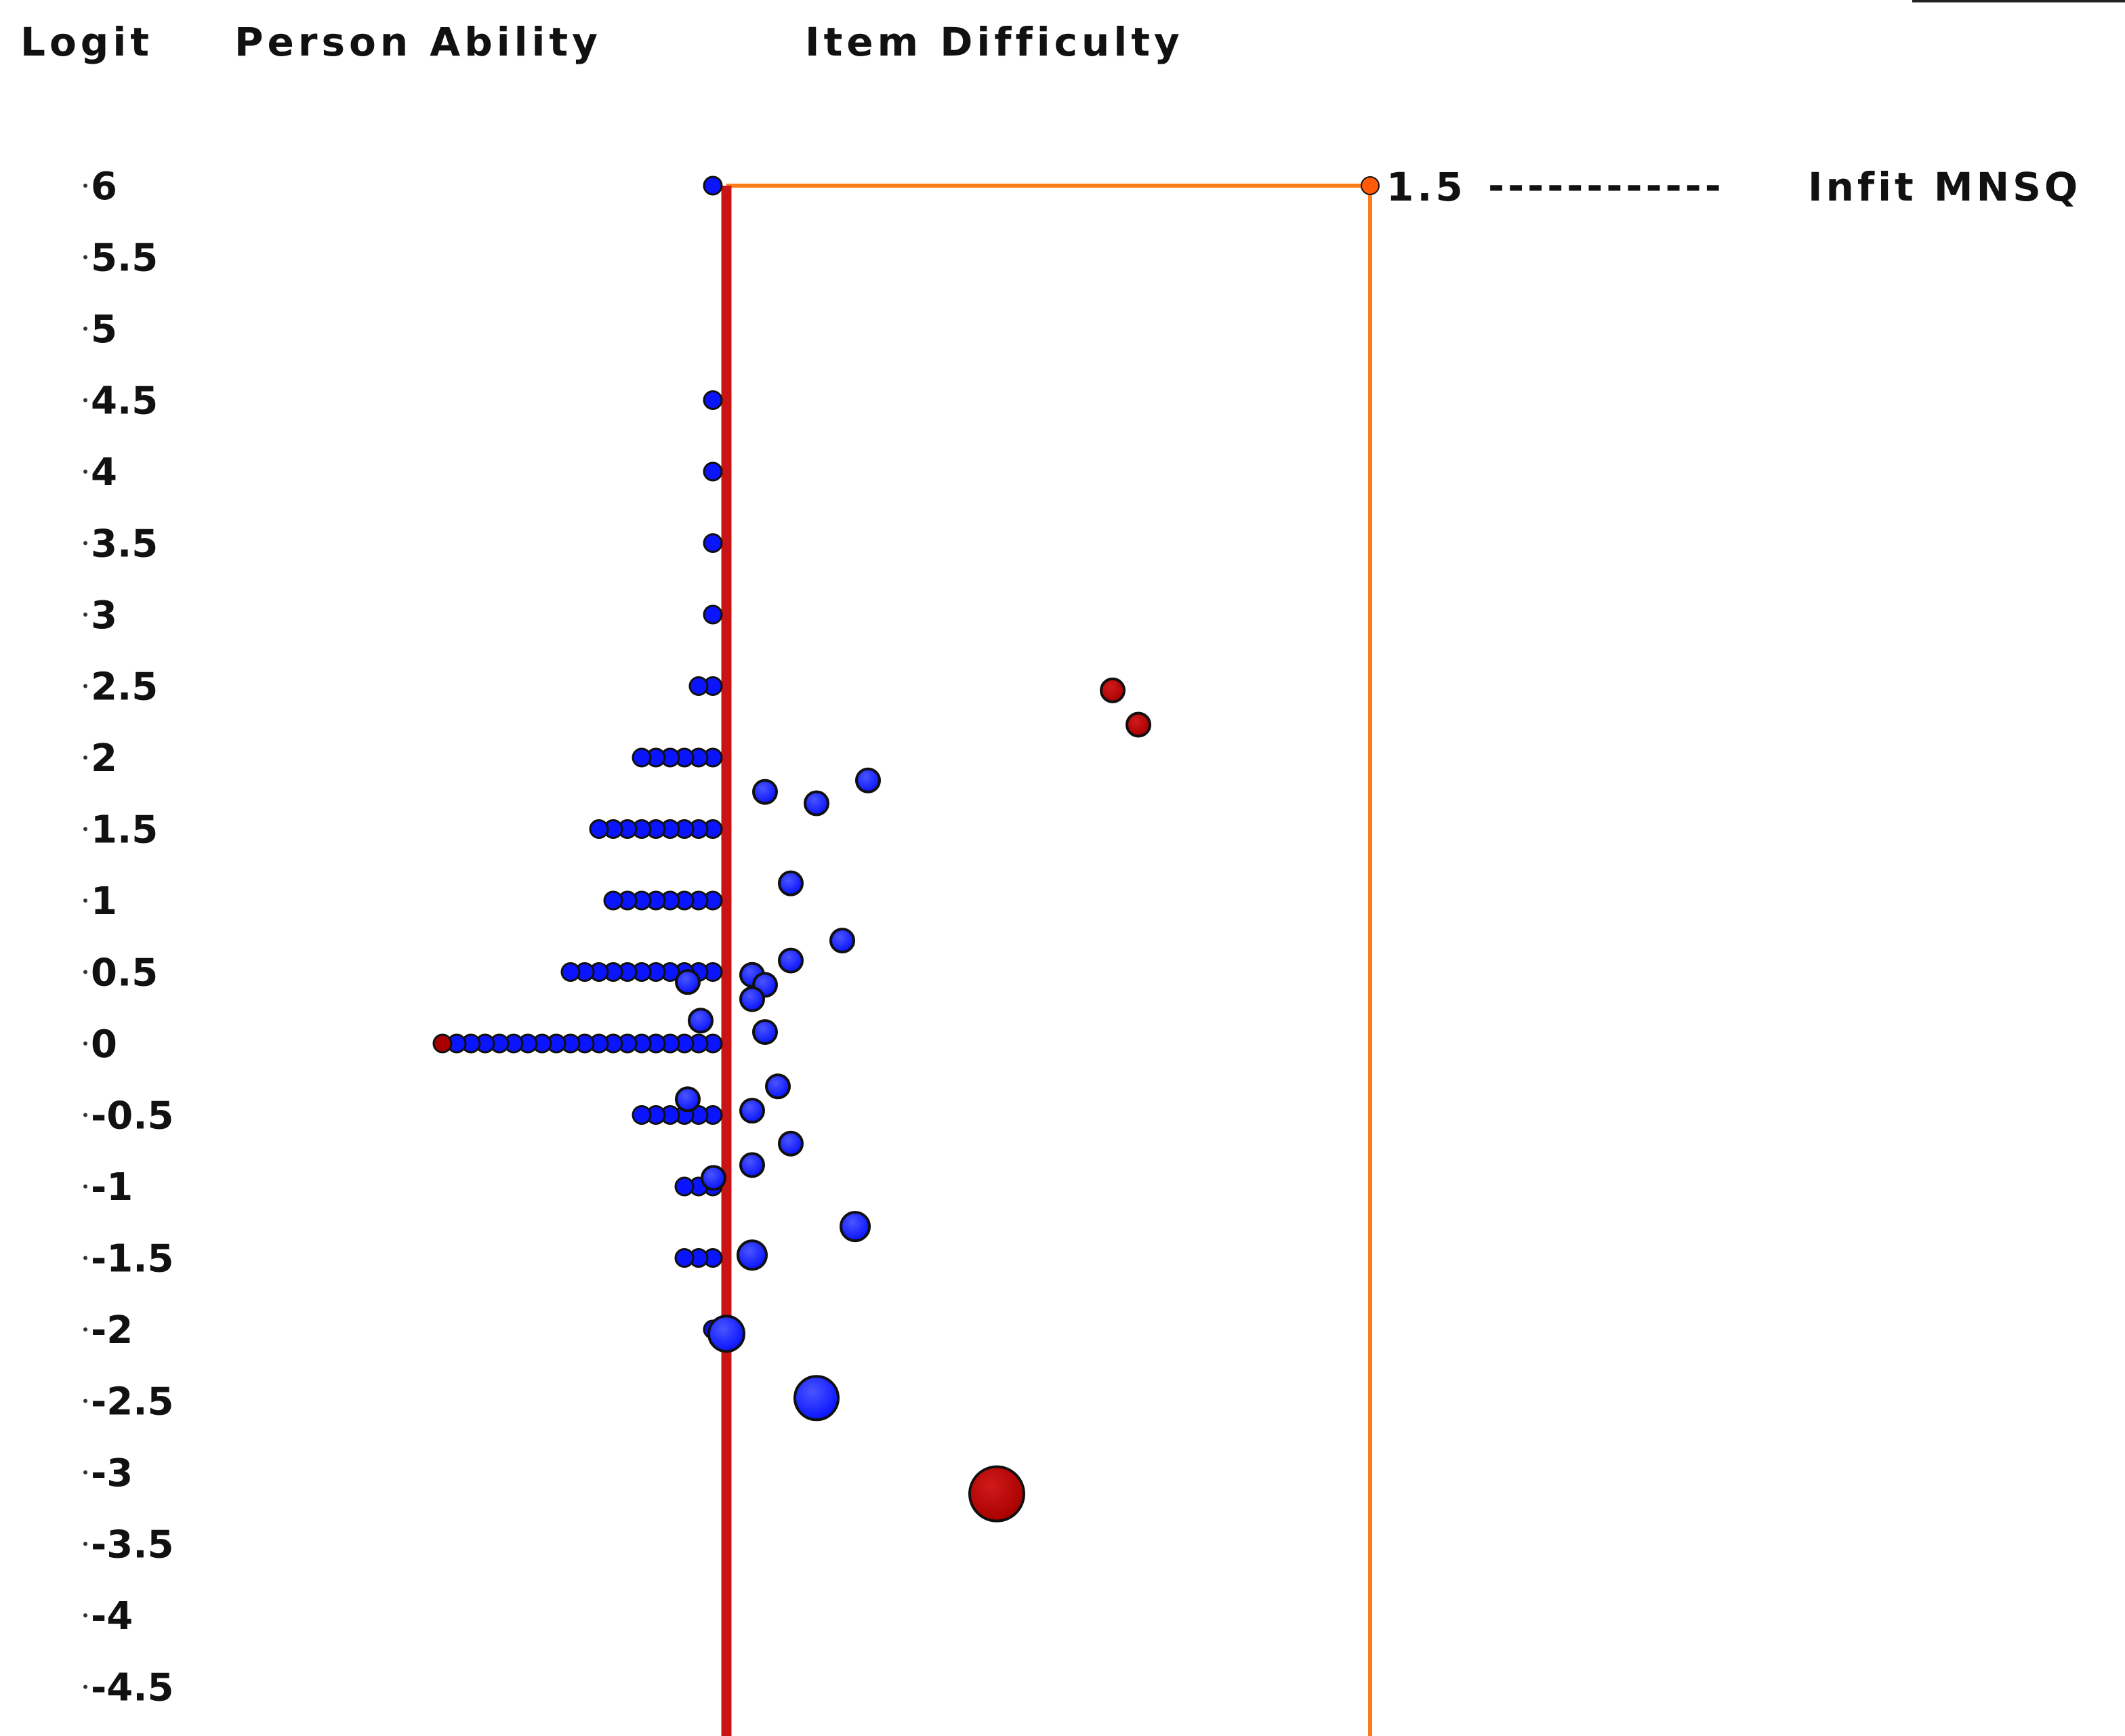  What do you see at coordinates (112, 1330) in the screenshot?
I see `y-tick-label: -2` at bounding box center [112, 1330].